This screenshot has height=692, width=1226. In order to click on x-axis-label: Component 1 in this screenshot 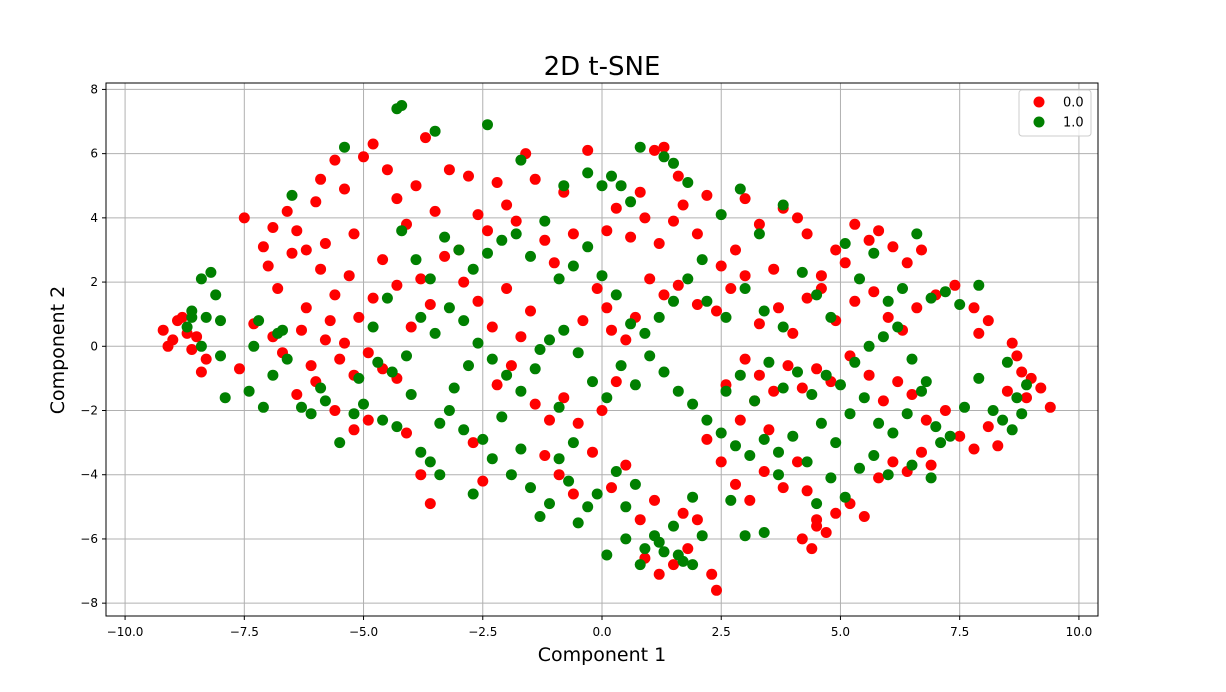, I will do `click(602, 655)`.